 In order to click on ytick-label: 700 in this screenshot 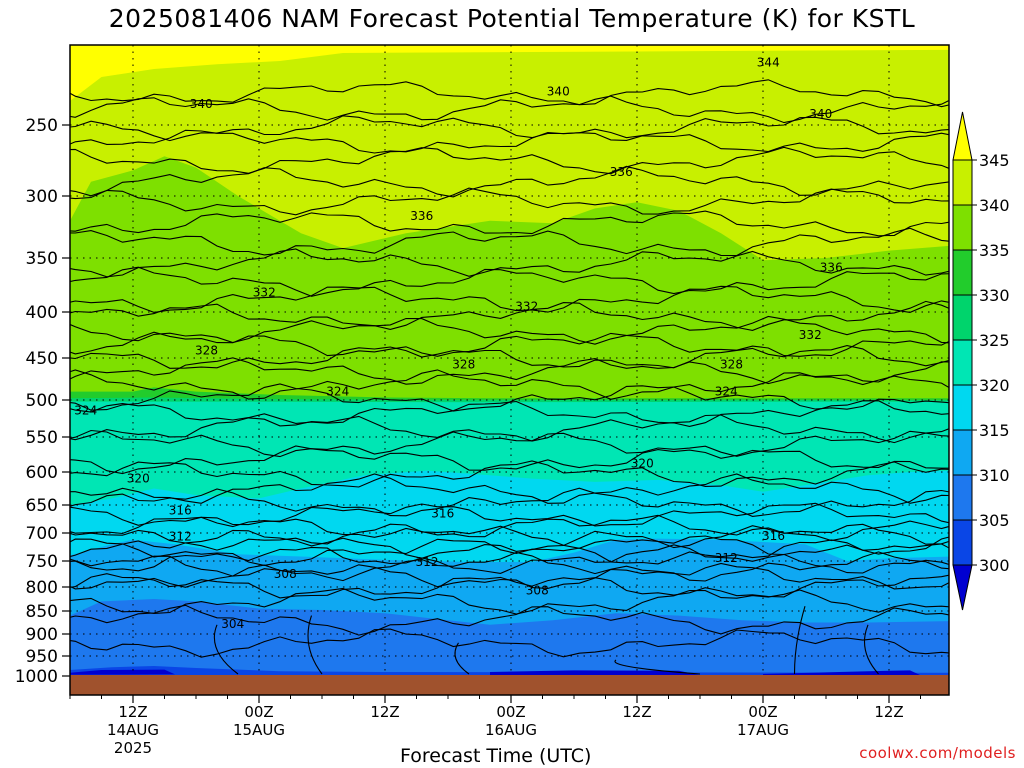, I will do `click(42, 534)`.